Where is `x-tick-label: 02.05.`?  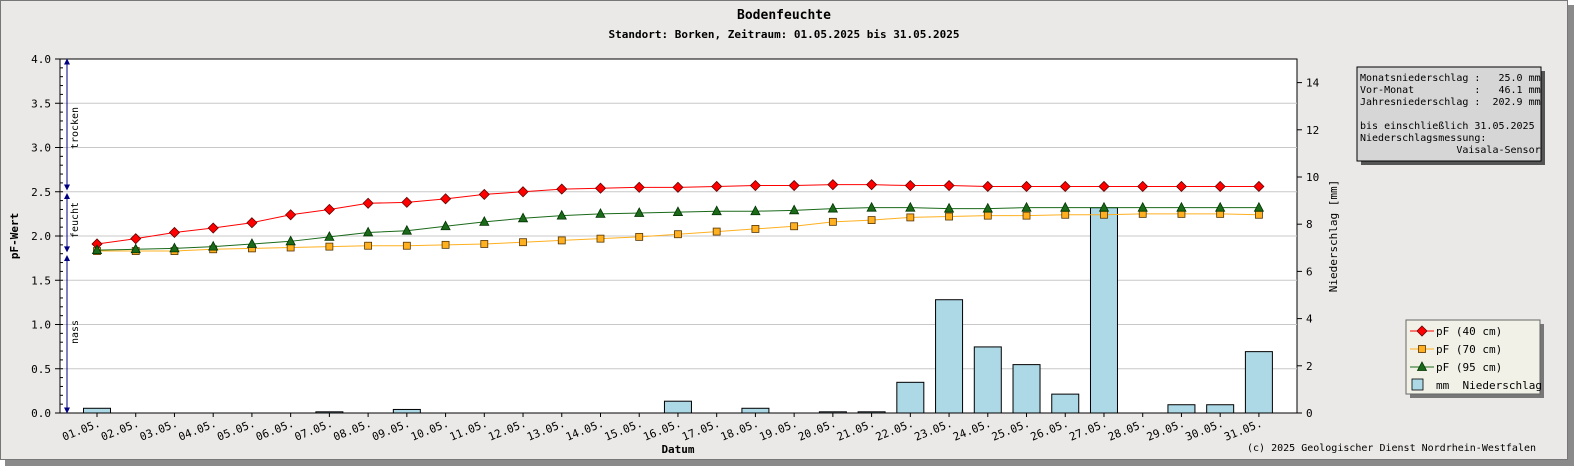
x-tick-label: 02.05. is located at coordinates (120, 430).